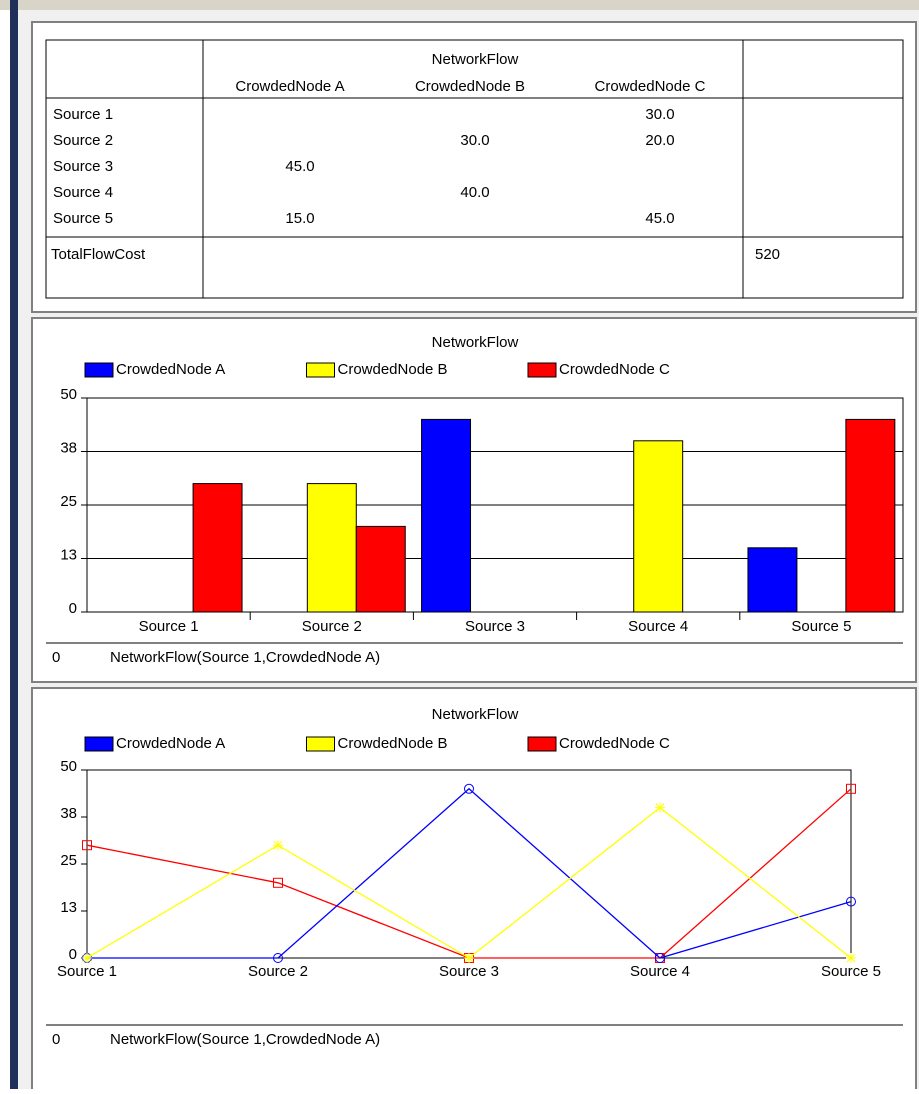  Describe the element at coordinates (83, 192) in the screenshot. I see `row-label: Source 4` at that location.